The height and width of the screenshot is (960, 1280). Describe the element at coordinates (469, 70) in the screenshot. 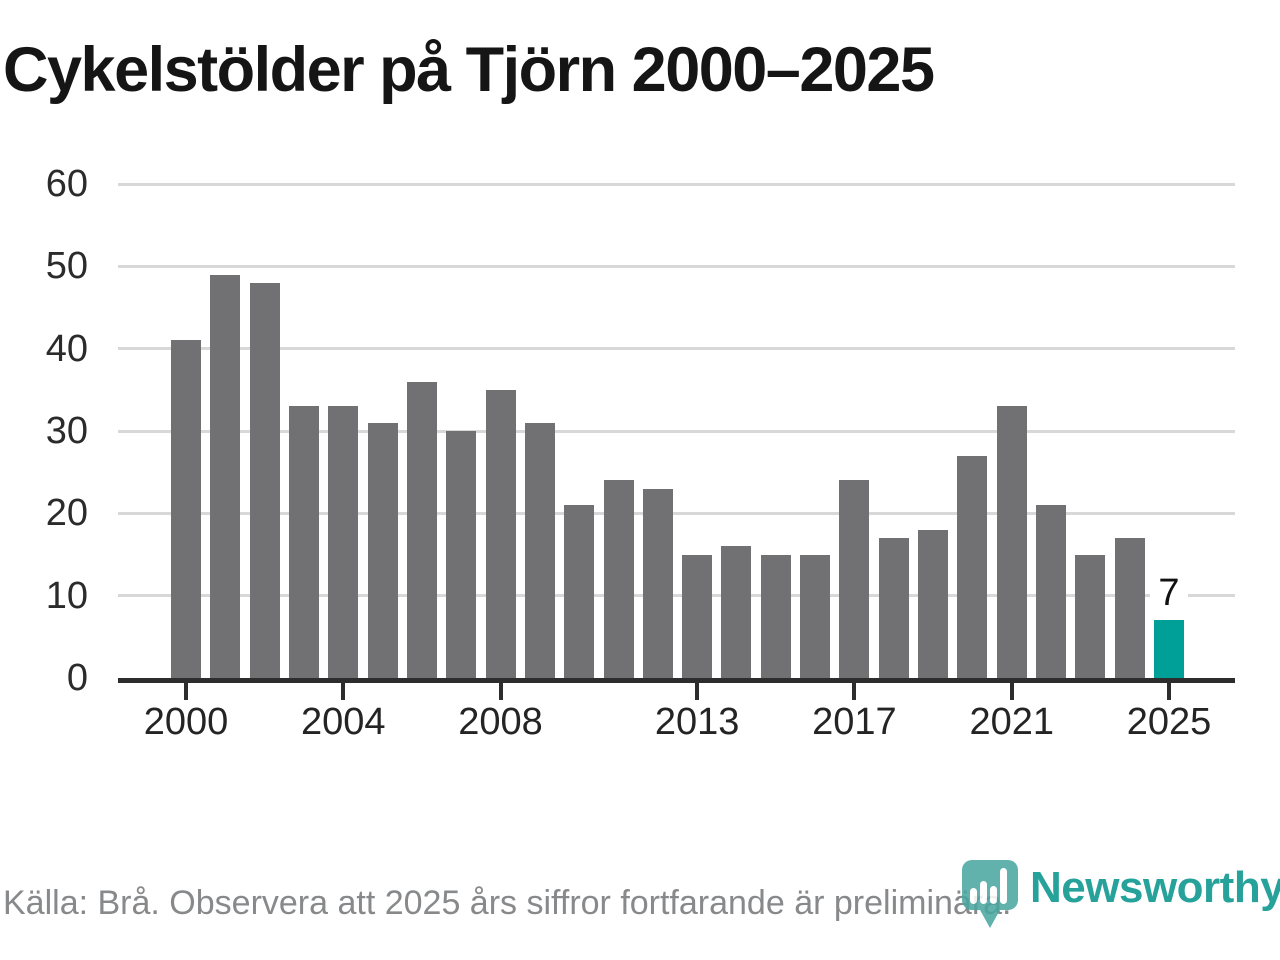

I see `chart-title: Cykelstölder på Tjörn 2000–2025` at that location.